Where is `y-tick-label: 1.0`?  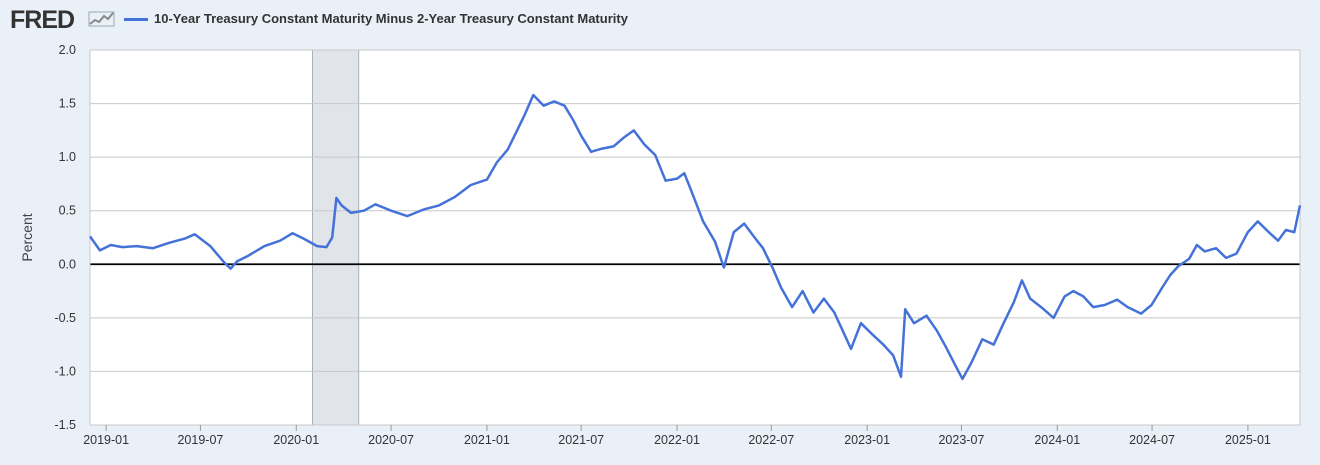
y-tick-label: 1.0 is located at coordinates (67, 157).